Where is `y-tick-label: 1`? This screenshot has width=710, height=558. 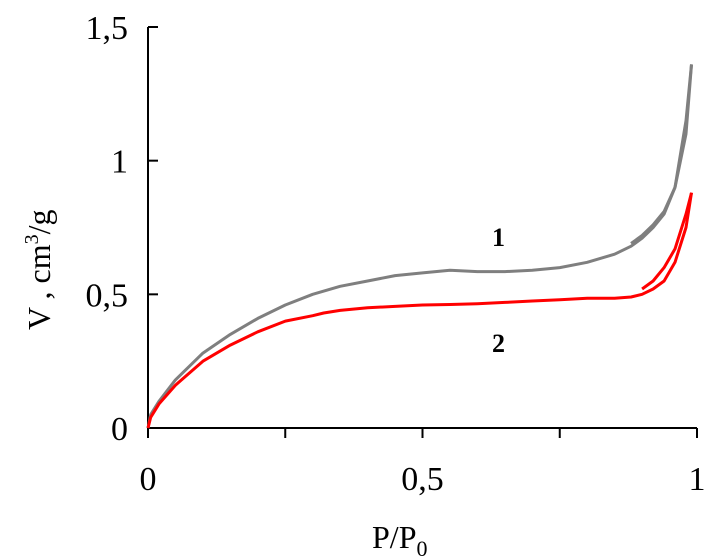
y-tick-label: 1 is located at coordinates (119, 162).